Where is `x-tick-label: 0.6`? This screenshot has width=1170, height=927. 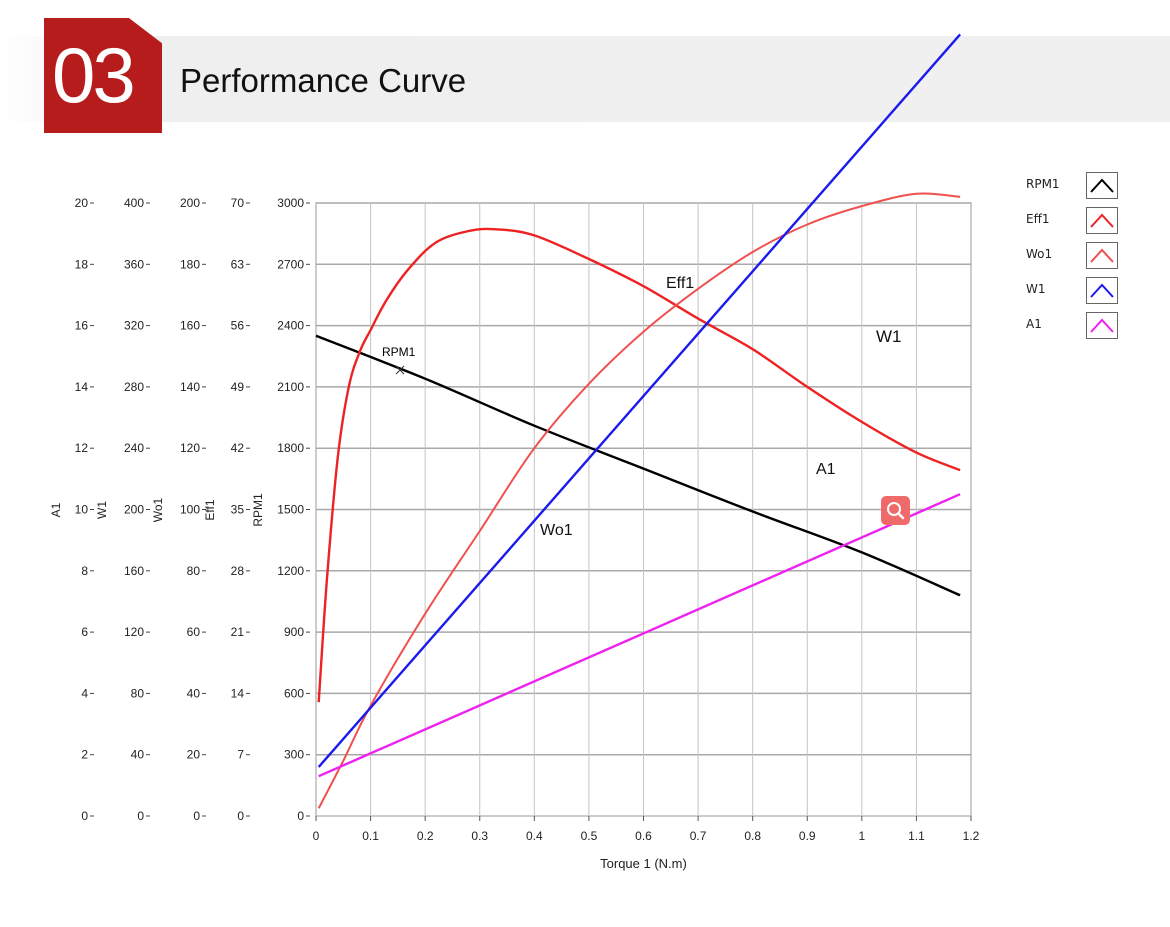 x-tick-label: 0.6 is located at coordinates (643, 836).